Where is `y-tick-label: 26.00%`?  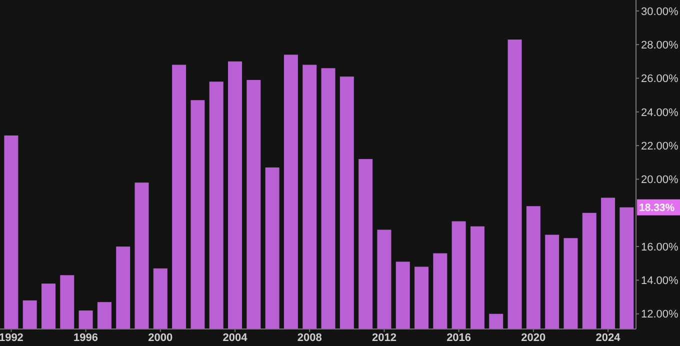 y-tick-label: 26.00% is located at coordinates (660, 79).